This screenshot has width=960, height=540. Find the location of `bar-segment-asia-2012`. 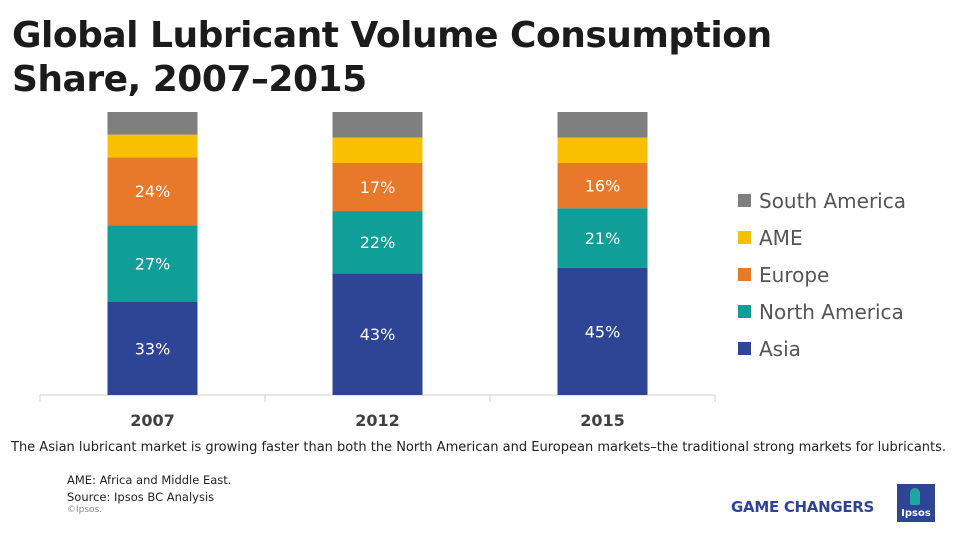

bar-segment-asia-2012 is located at coordinates (377, 334).